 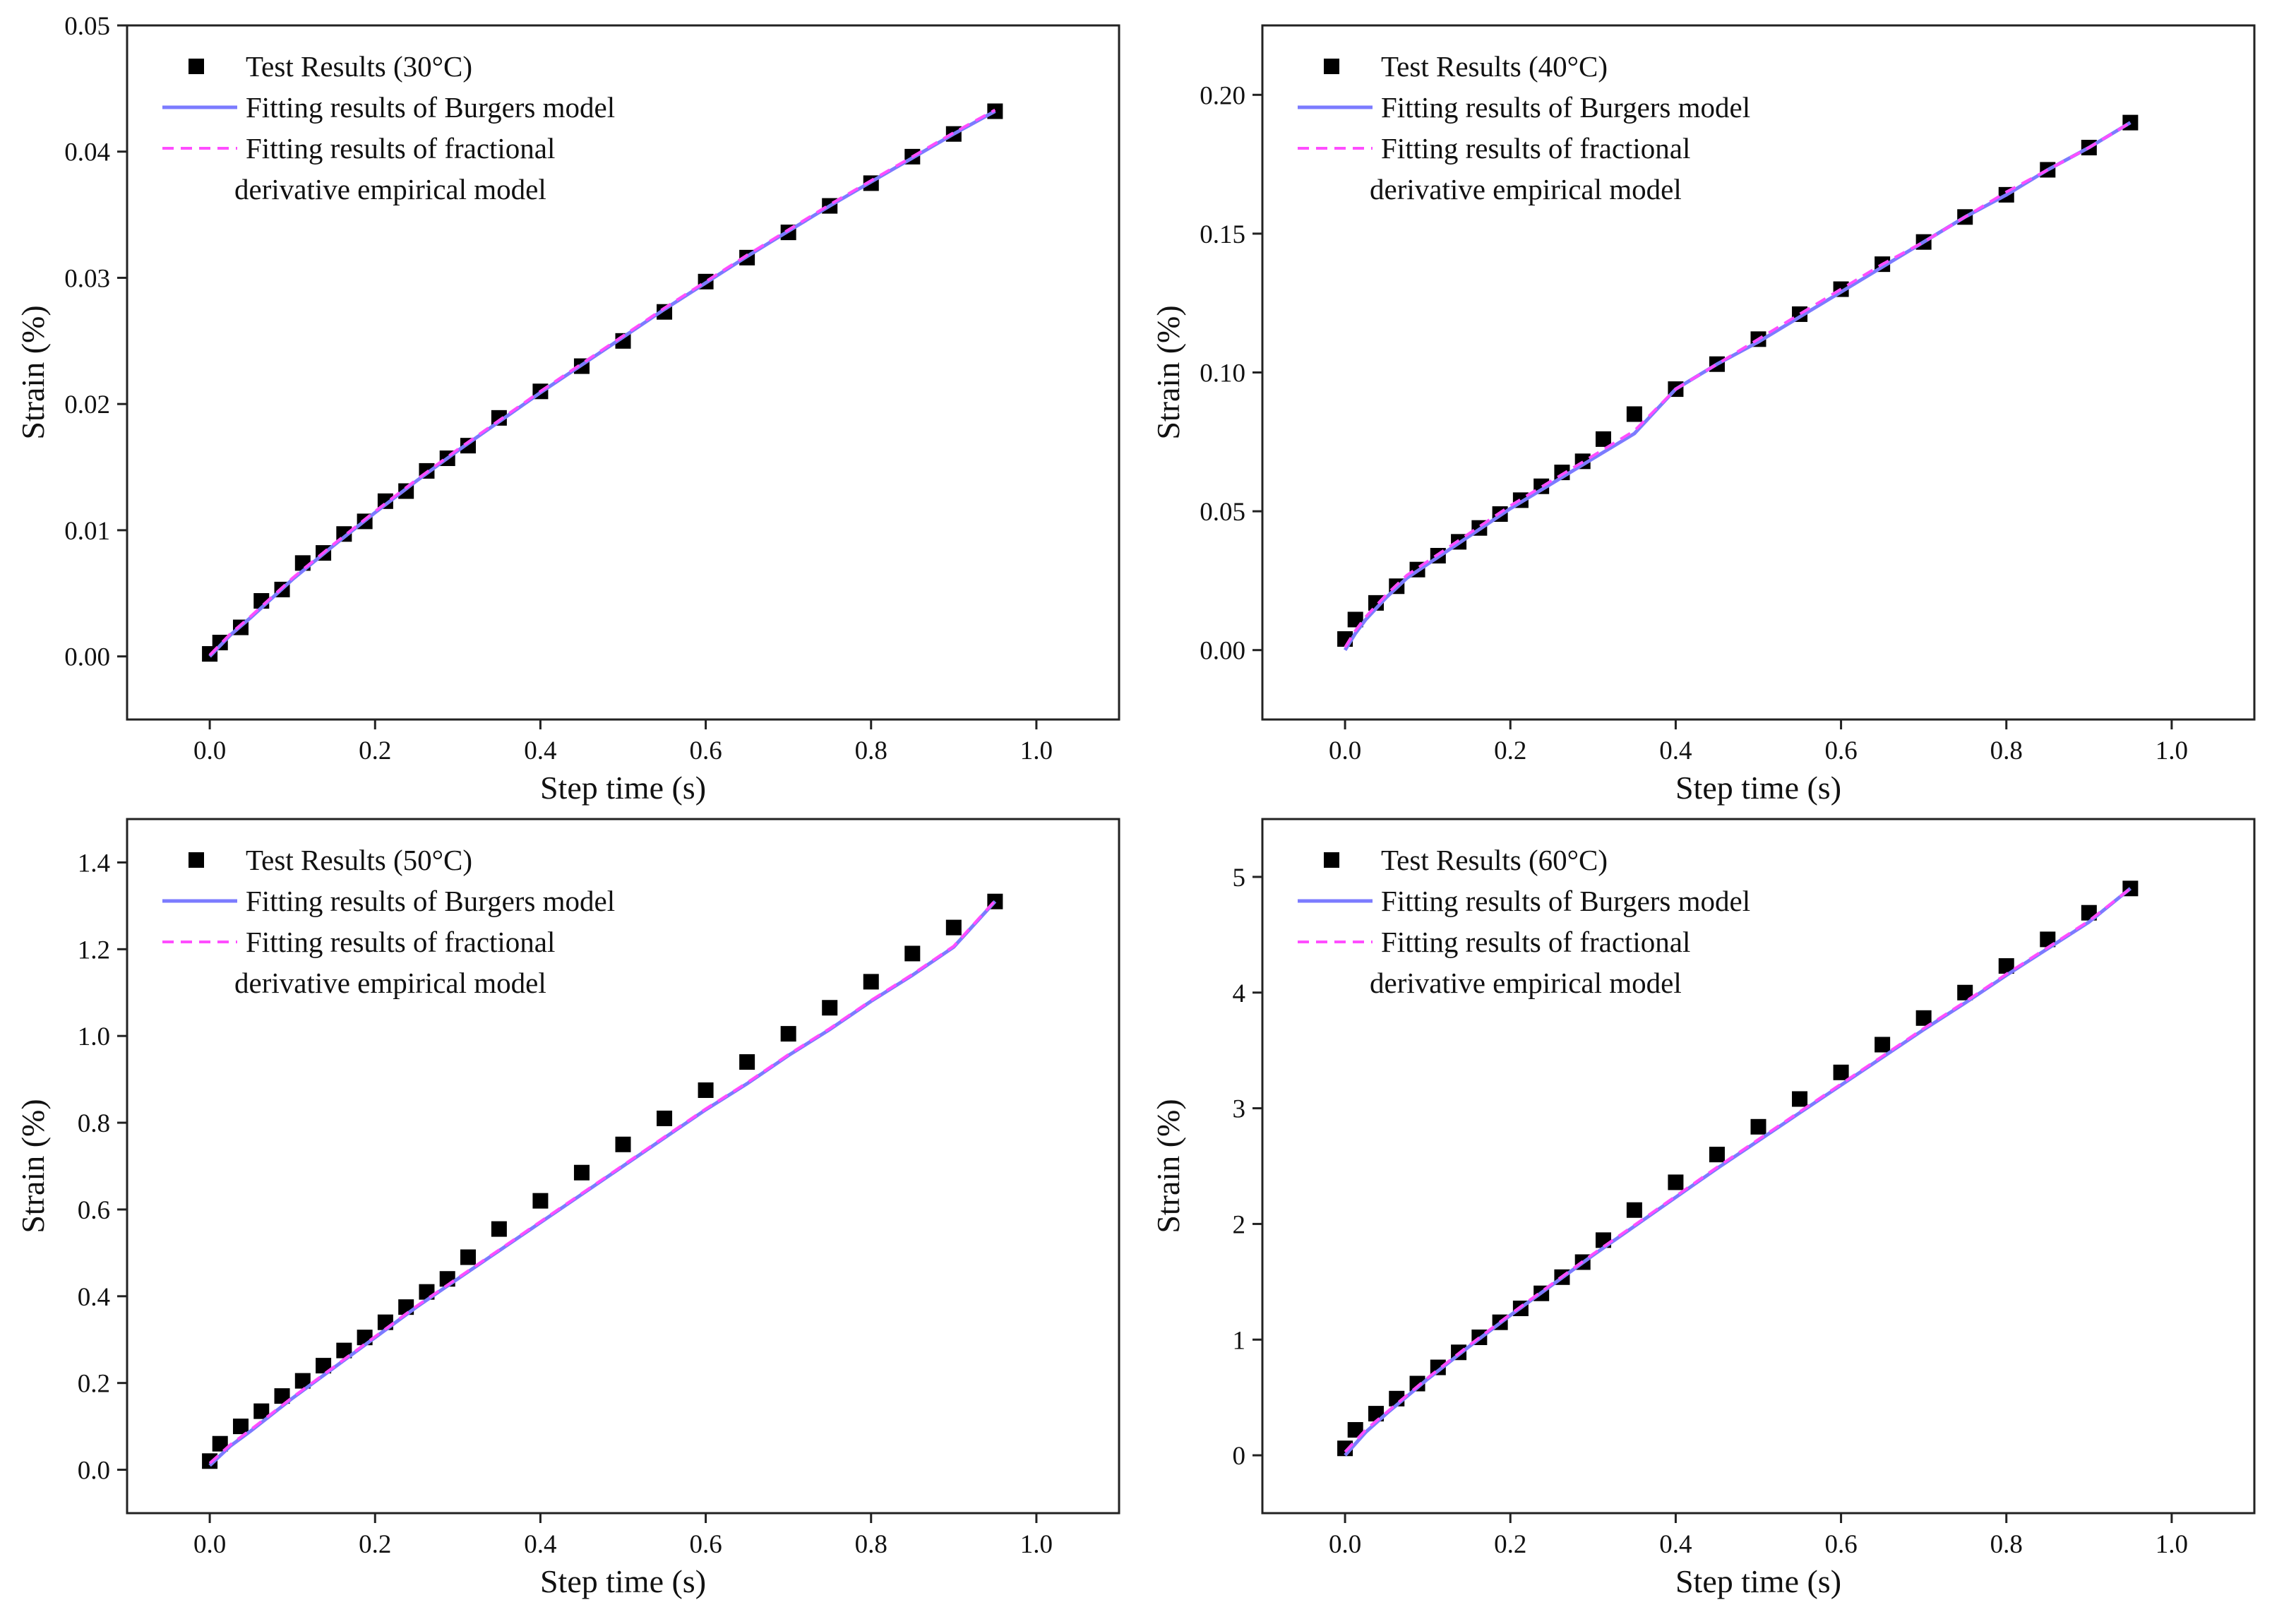 I want to click on y-tick-label: 0.10, so click(x=1222, y=373).